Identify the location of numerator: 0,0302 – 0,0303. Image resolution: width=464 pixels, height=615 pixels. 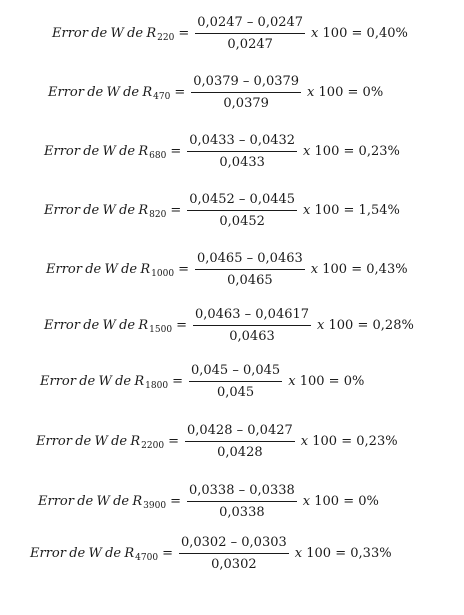
(233, 544).